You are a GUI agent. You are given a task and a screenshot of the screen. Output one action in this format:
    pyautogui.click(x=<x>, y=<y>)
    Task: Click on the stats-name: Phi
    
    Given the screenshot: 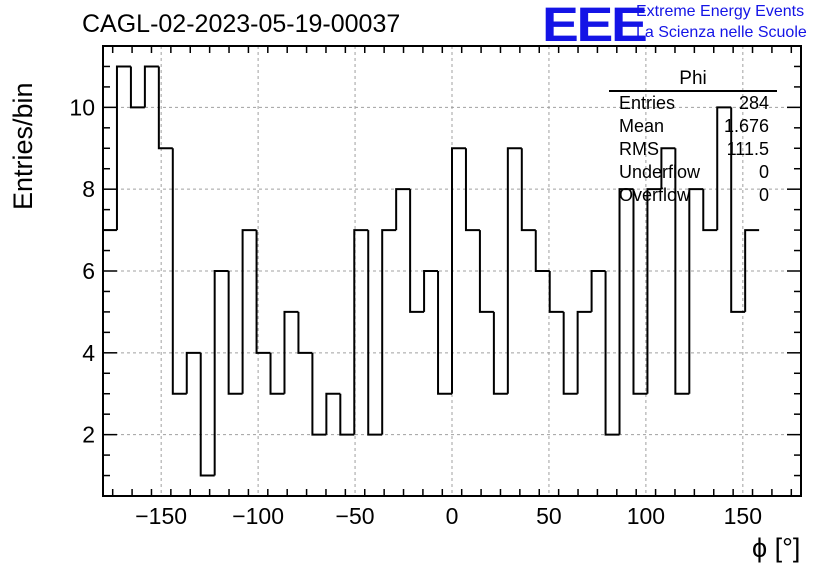 What is the action you would take?
    pyautogui.click(x=693, y=80)
    